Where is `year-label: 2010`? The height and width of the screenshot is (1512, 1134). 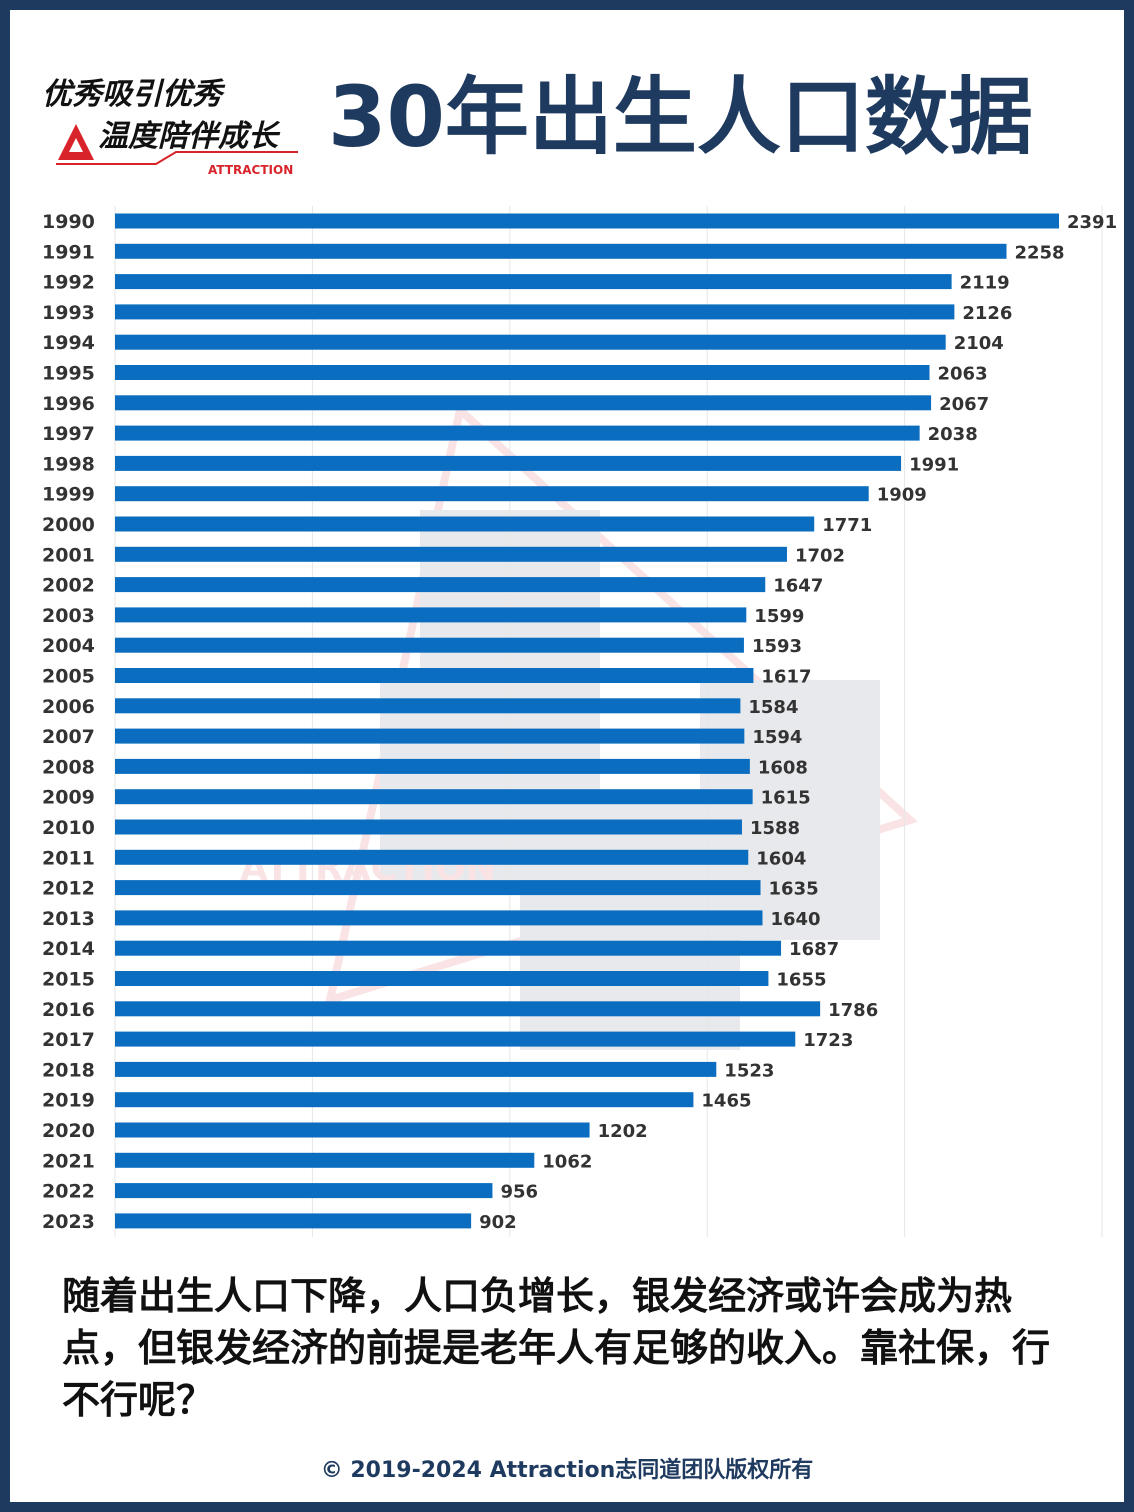 year-label: 2010 is located at coordinates (68, 828).